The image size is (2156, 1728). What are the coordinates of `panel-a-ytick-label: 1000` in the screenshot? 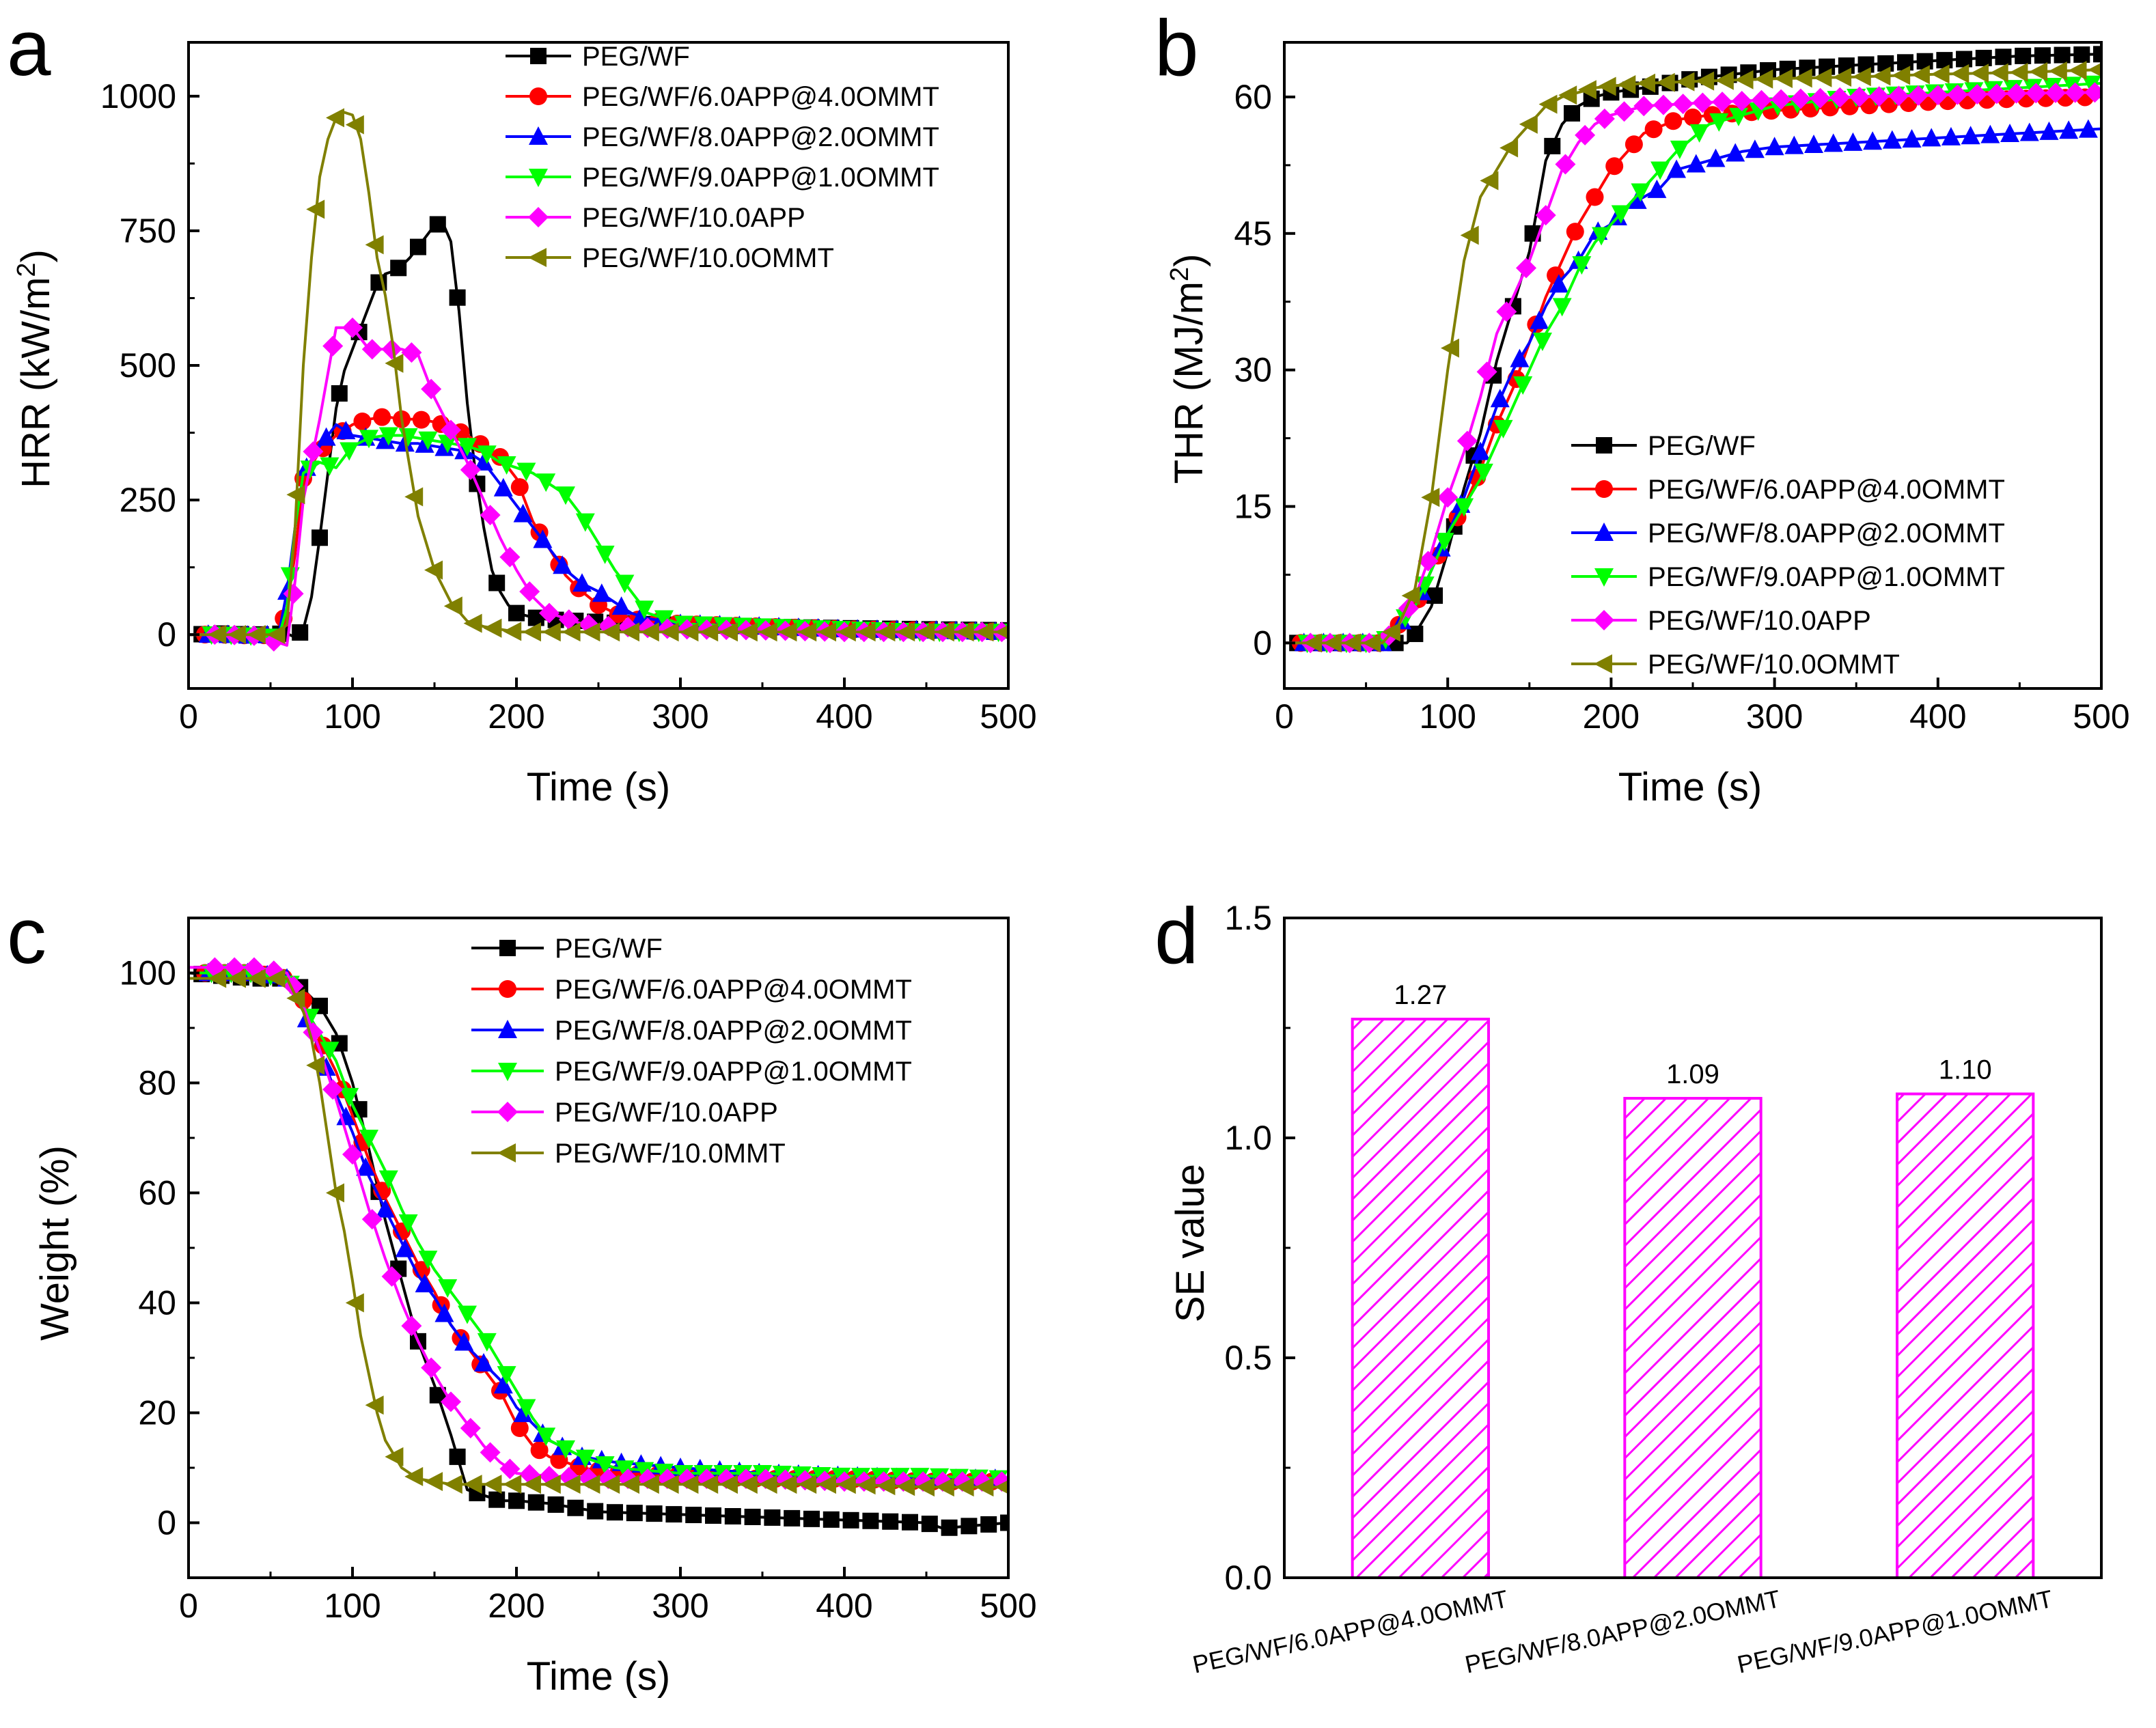 It's located at (138, 96).